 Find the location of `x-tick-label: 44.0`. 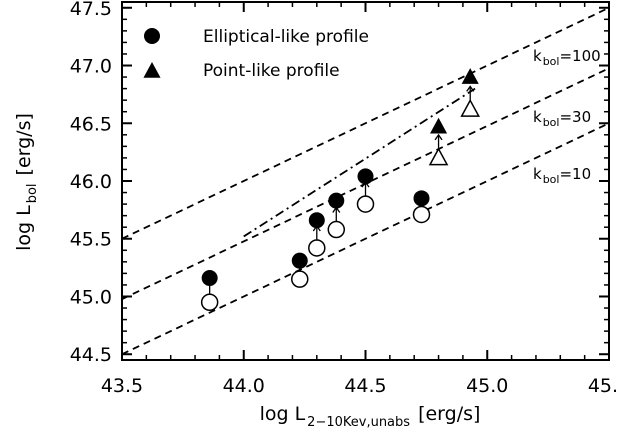

x-tick-label: 44.0 is located at coordinates (244, 386).